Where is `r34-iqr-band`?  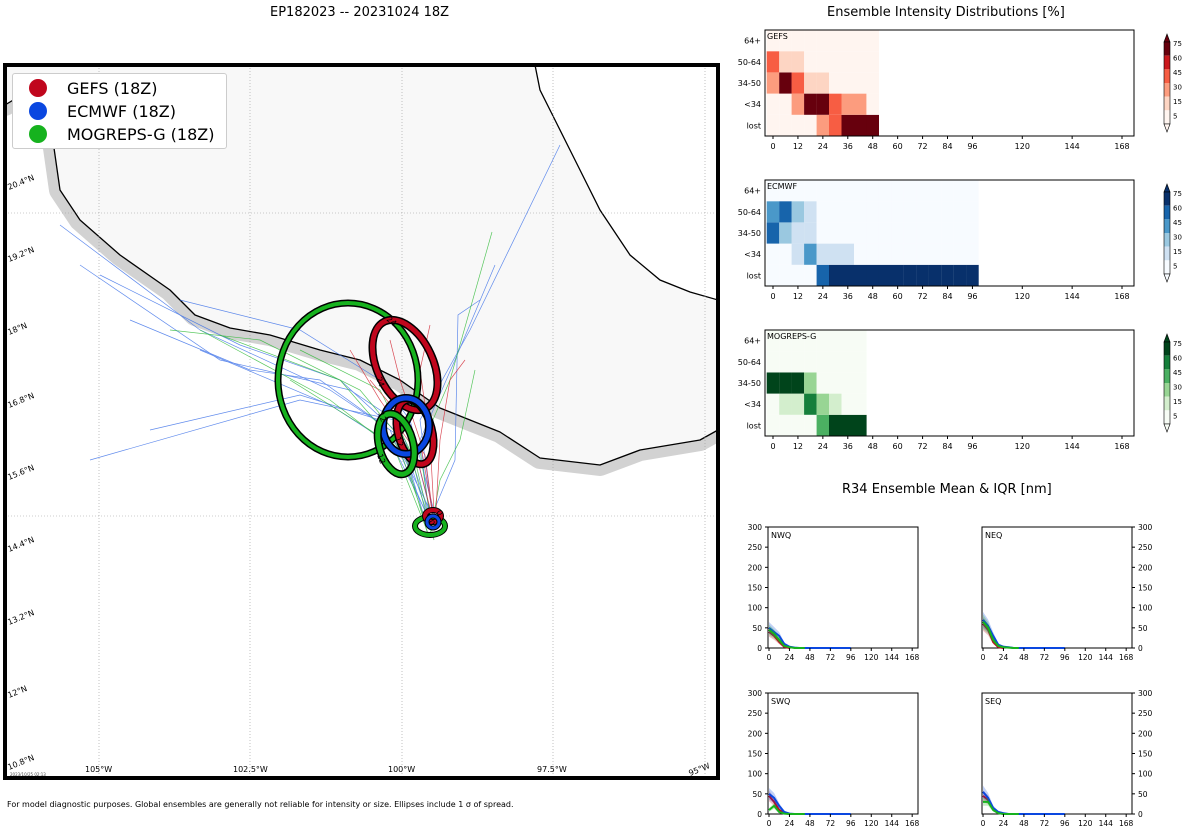 r34-iqr-band is located at coordinates (1001, 806).